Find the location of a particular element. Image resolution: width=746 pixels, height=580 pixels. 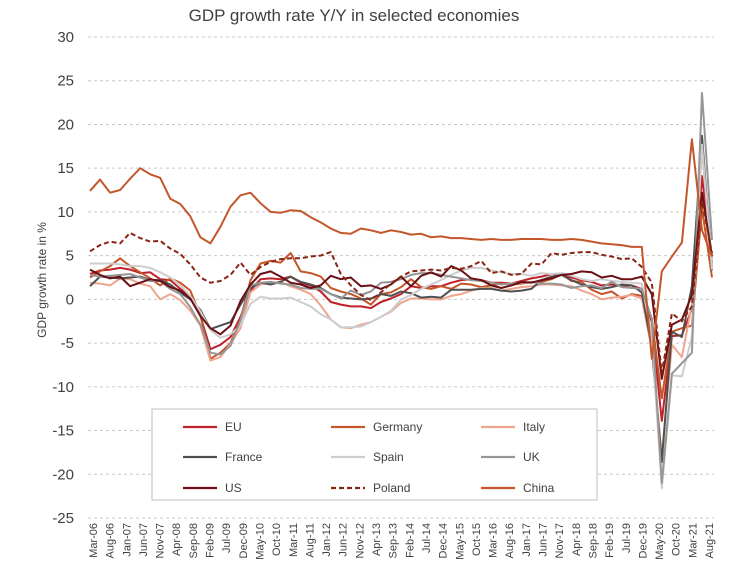

x-tick-label: May-10 is located at coordinates (260, 541).